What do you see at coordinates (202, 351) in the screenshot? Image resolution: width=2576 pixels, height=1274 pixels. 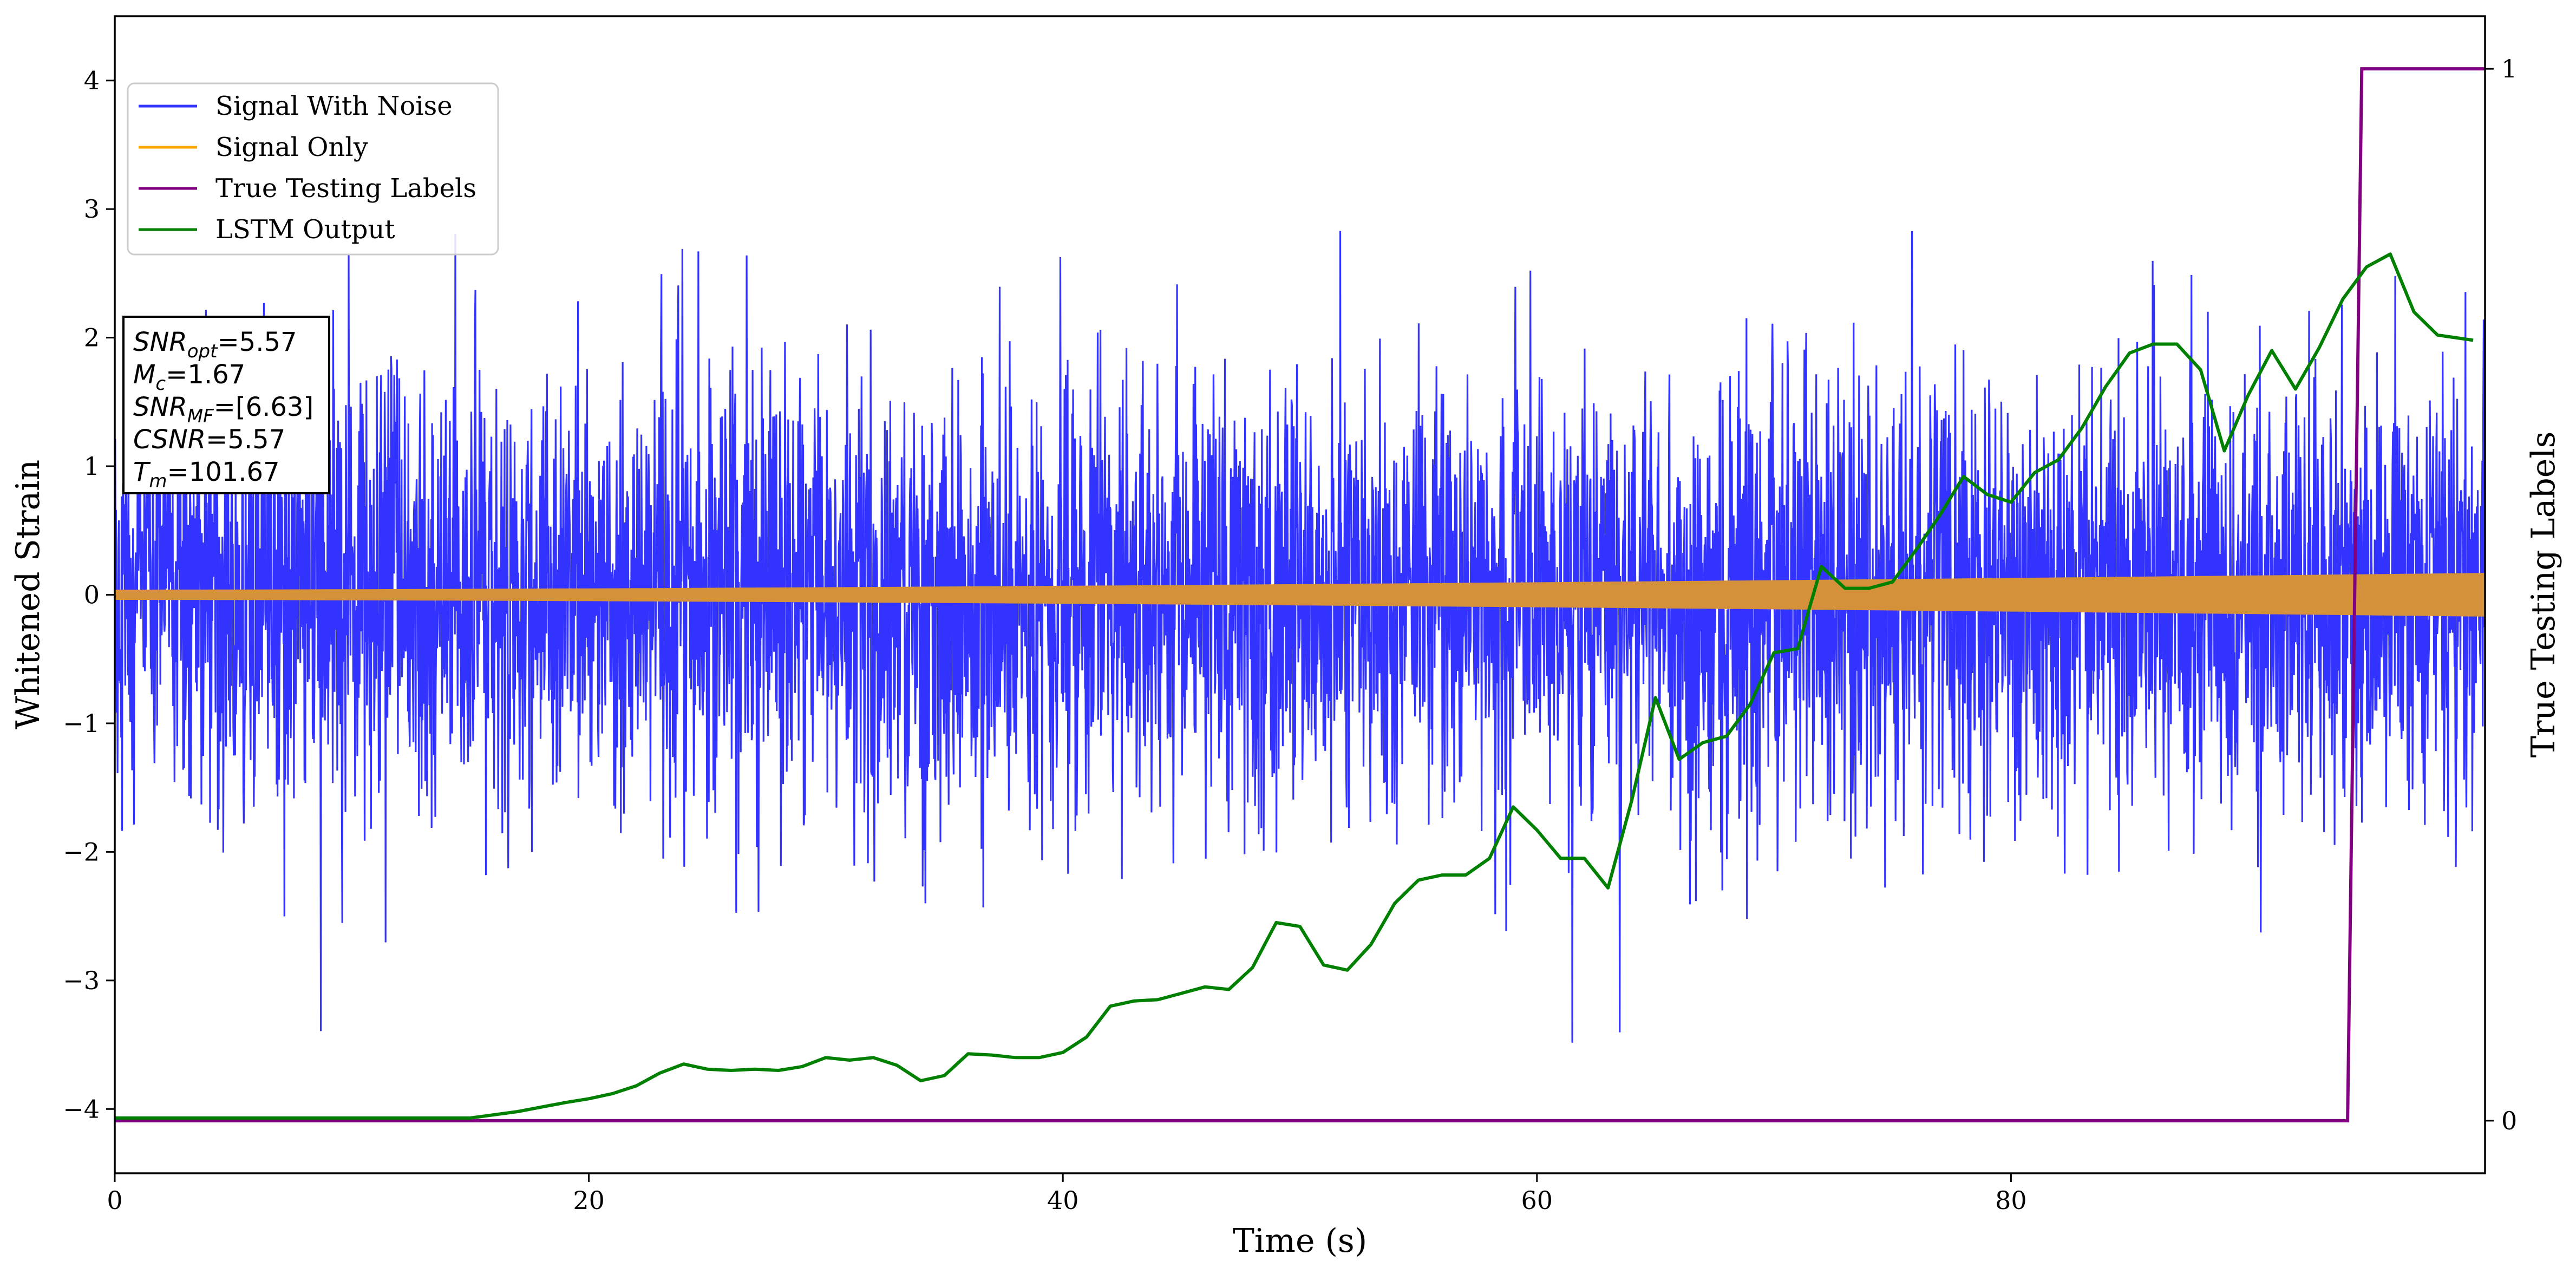 I see `annotation-subscript: opt` at bounding box center [202, 351].